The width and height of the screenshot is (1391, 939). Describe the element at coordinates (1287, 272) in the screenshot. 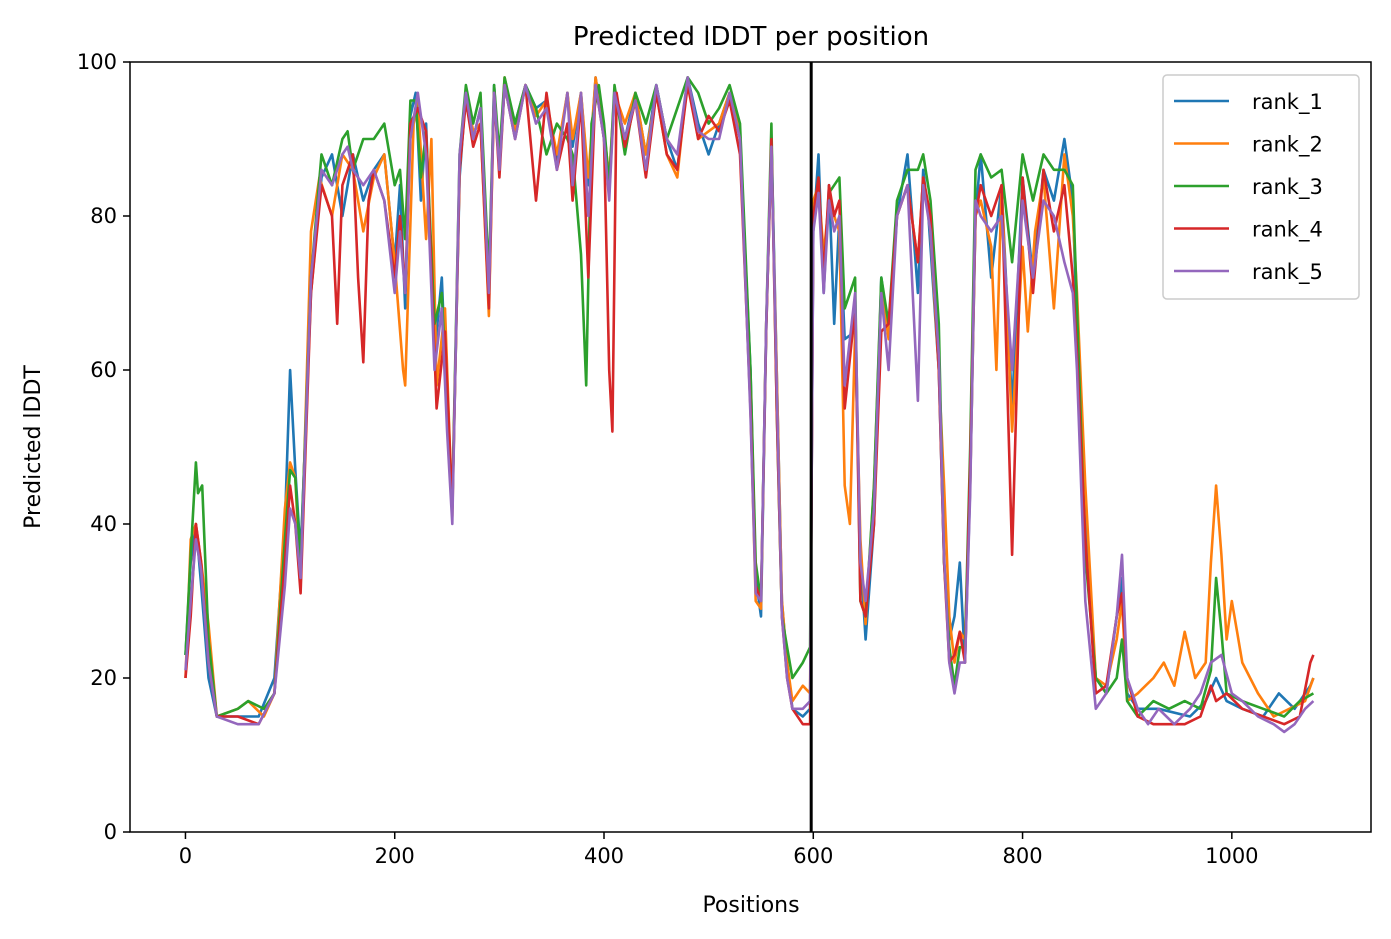

I see `legend-label: rank_5` at that location.